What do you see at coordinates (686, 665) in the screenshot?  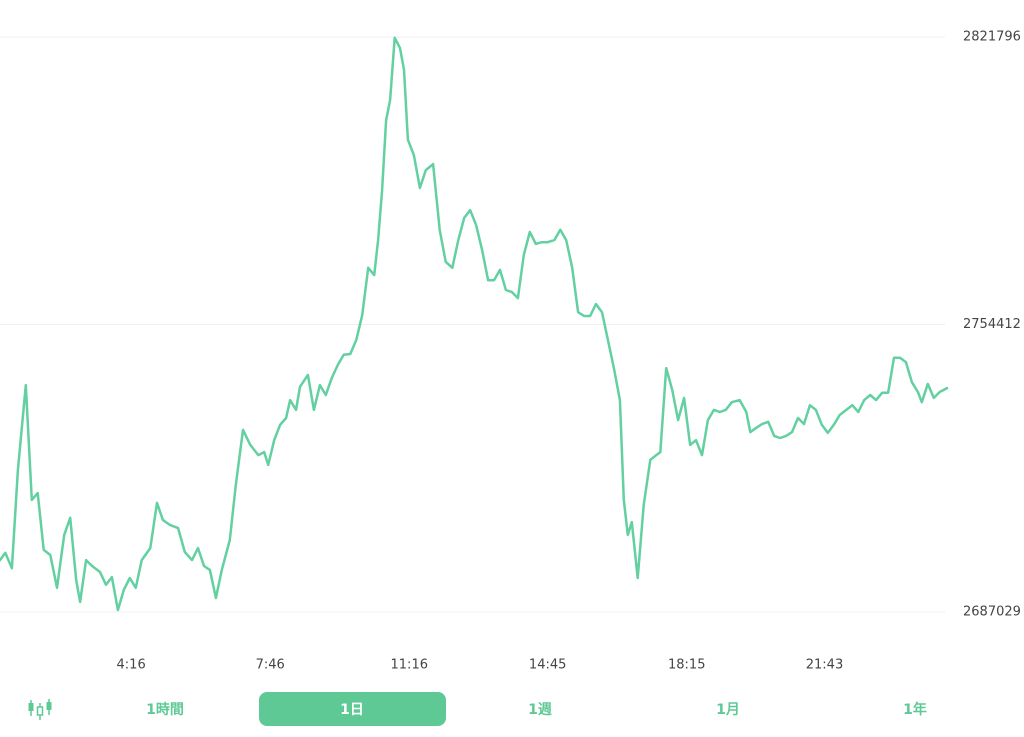 I see `x-tick-label: 18:15` at bounding box center [686, 665].